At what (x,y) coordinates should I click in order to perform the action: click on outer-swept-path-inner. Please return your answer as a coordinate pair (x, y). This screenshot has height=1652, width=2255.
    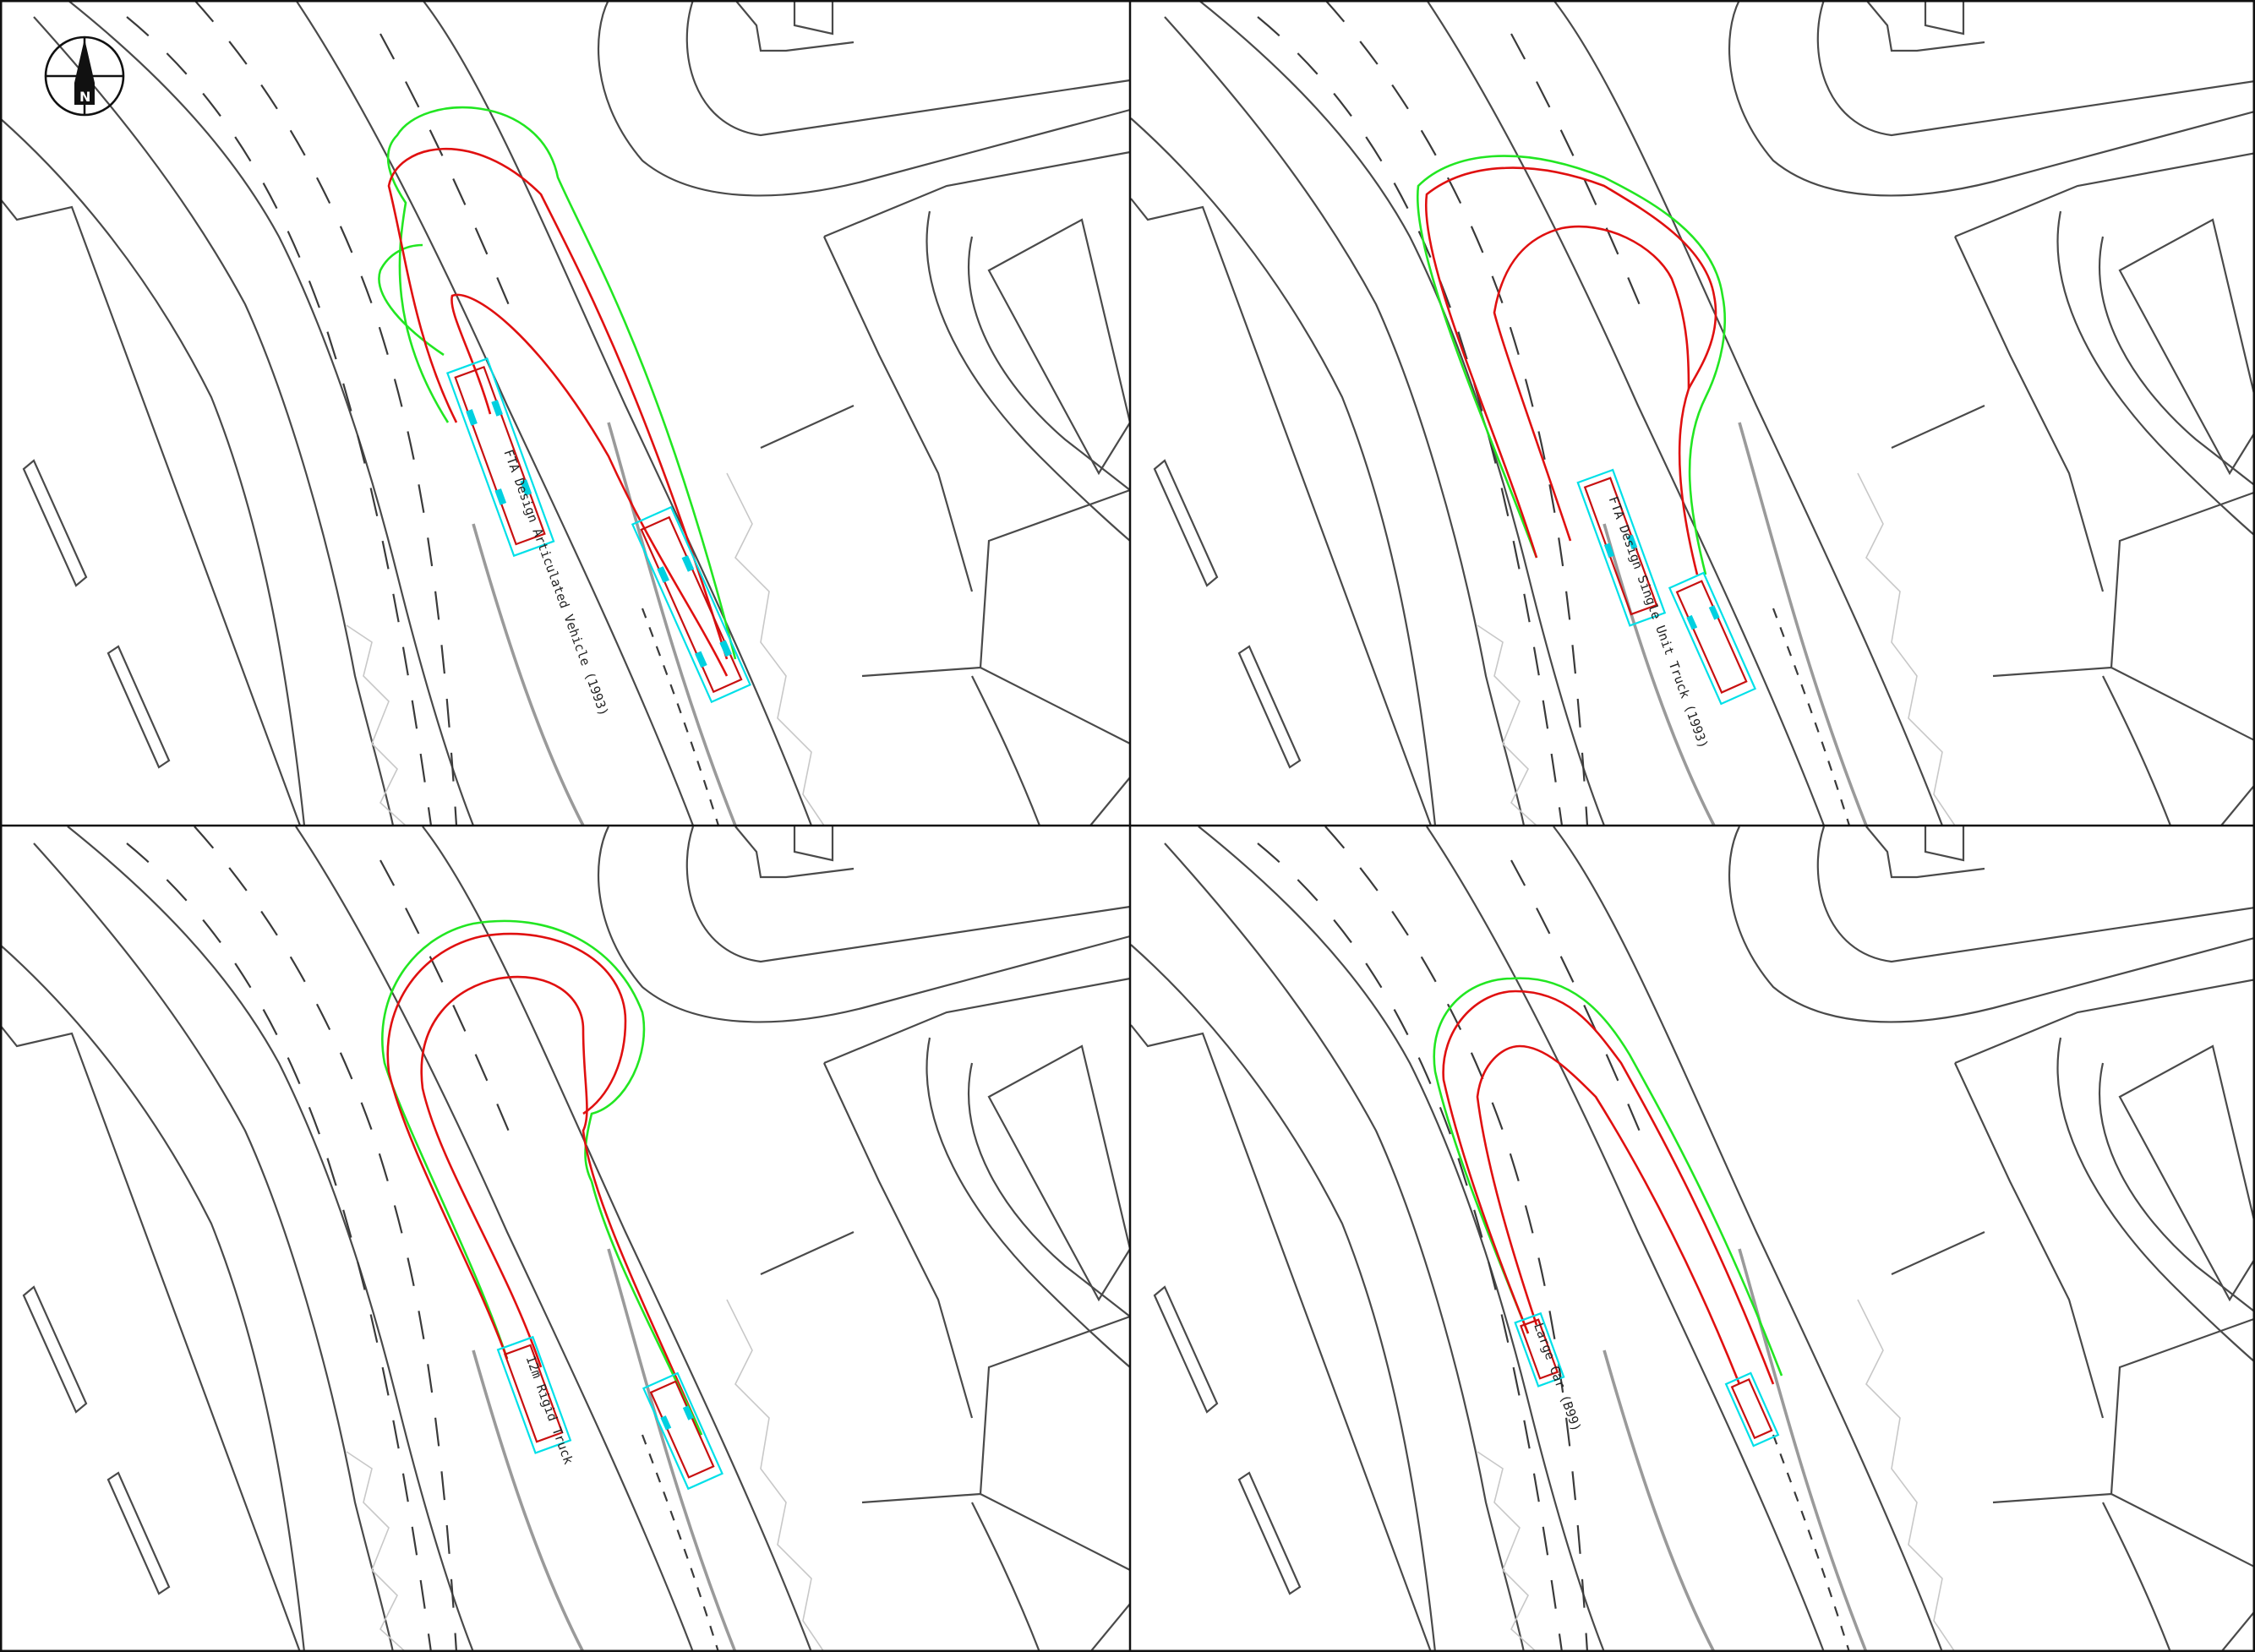
    Looking at the image, I should click on (411, 300).